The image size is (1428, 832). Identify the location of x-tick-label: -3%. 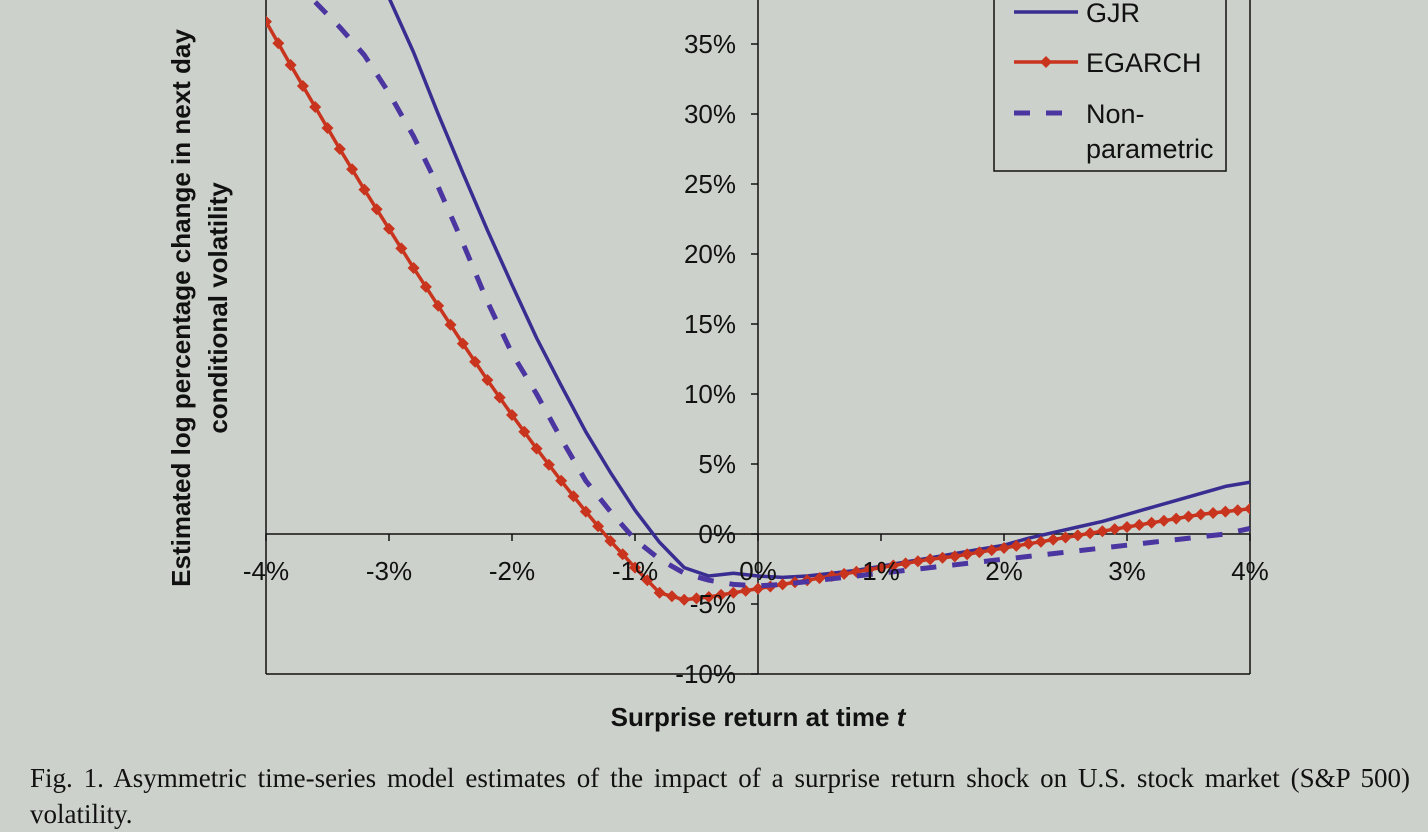
(389, 571).